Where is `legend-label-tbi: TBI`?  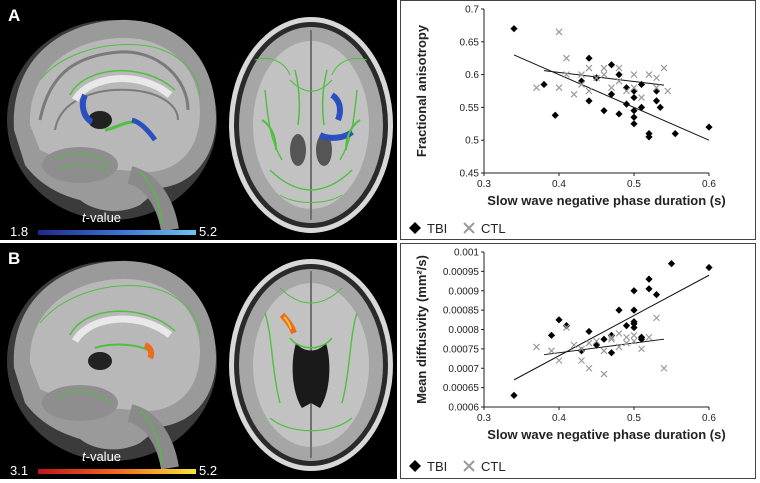 legend-label-tbi: TBI is located at coordinates (437, 466).